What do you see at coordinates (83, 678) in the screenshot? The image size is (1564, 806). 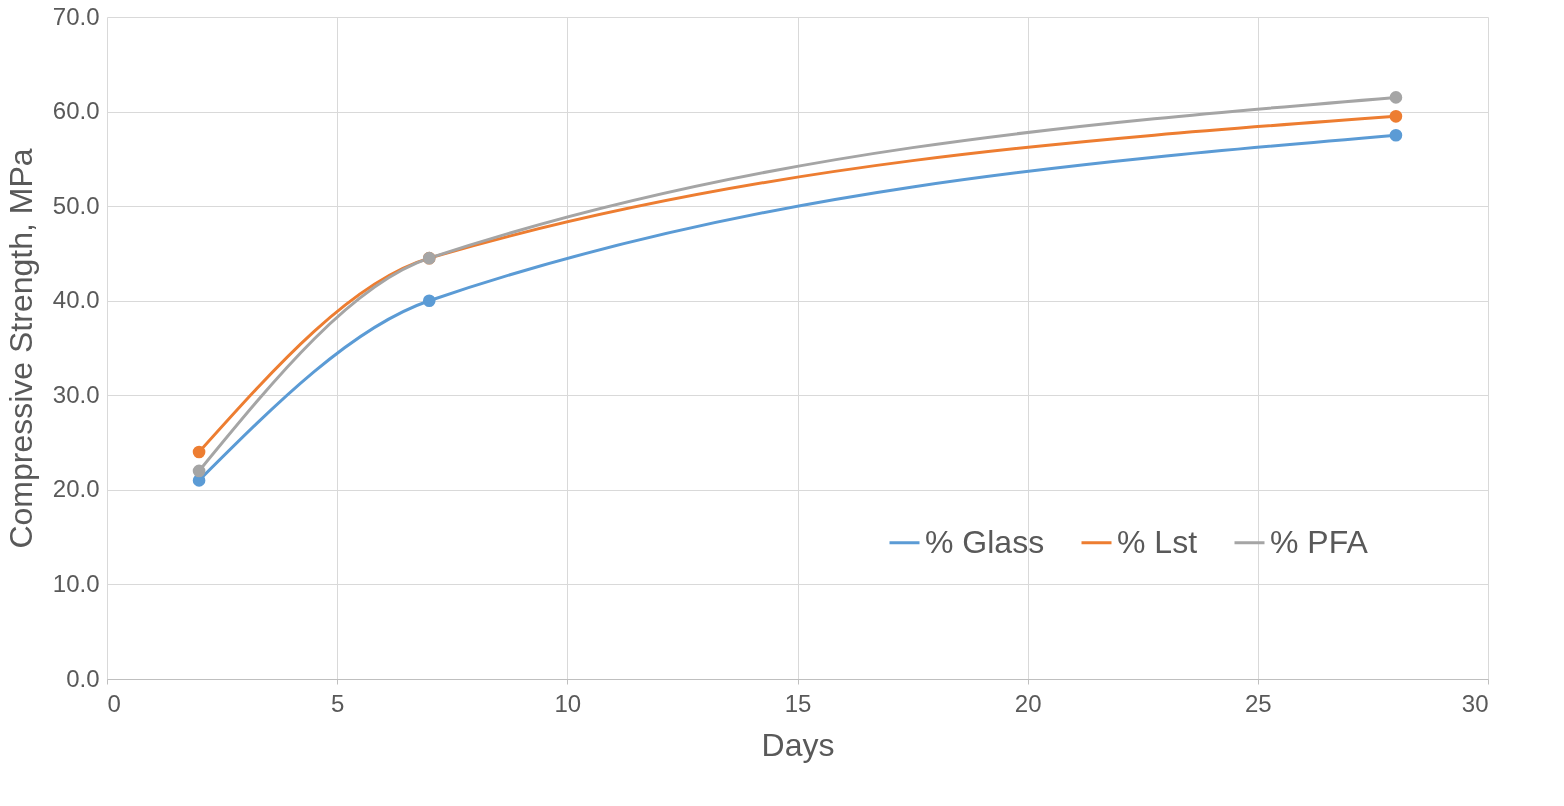 I see `y-tick-label: 0.0` at bounding box center [83, 678].